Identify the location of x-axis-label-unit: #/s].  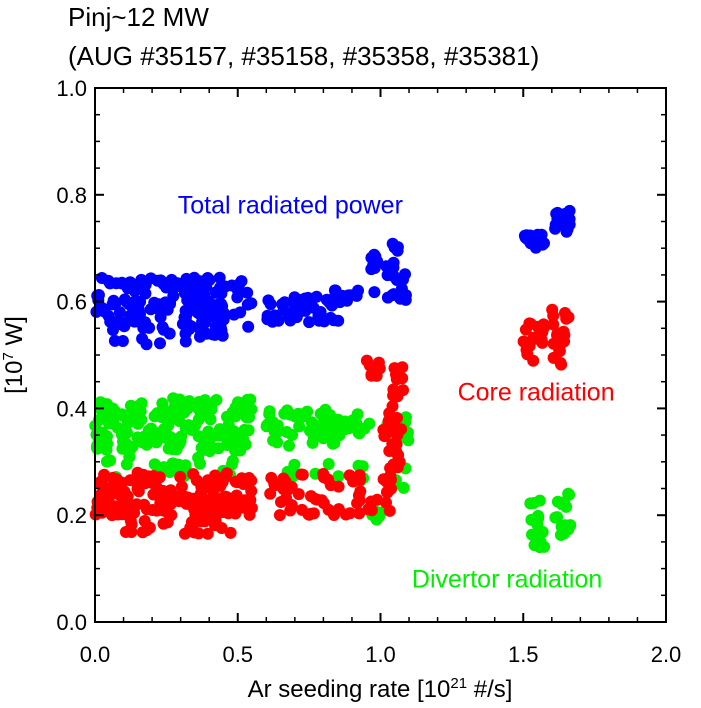
(489, 689).